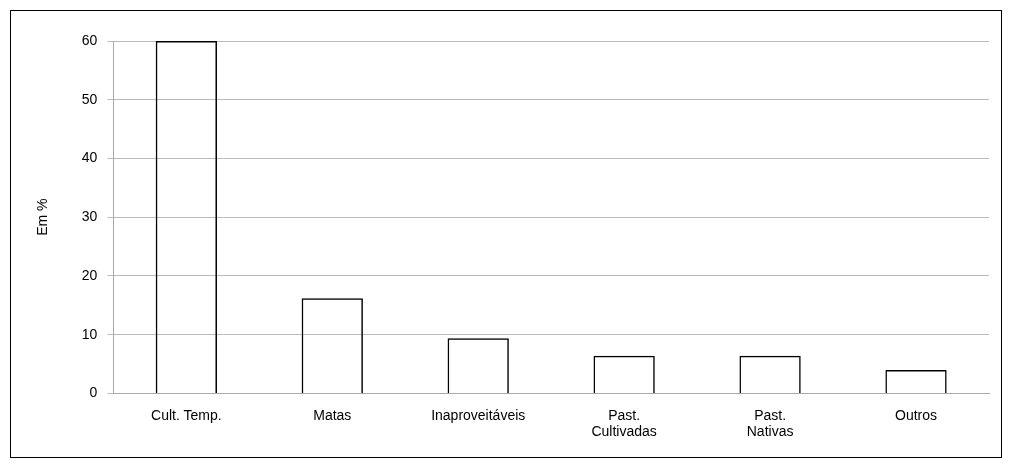 The image size is (1014, 470). Describe the element at coordinates (89, 39) in the screenshot. I see `y-tick-label: 60` at that location.